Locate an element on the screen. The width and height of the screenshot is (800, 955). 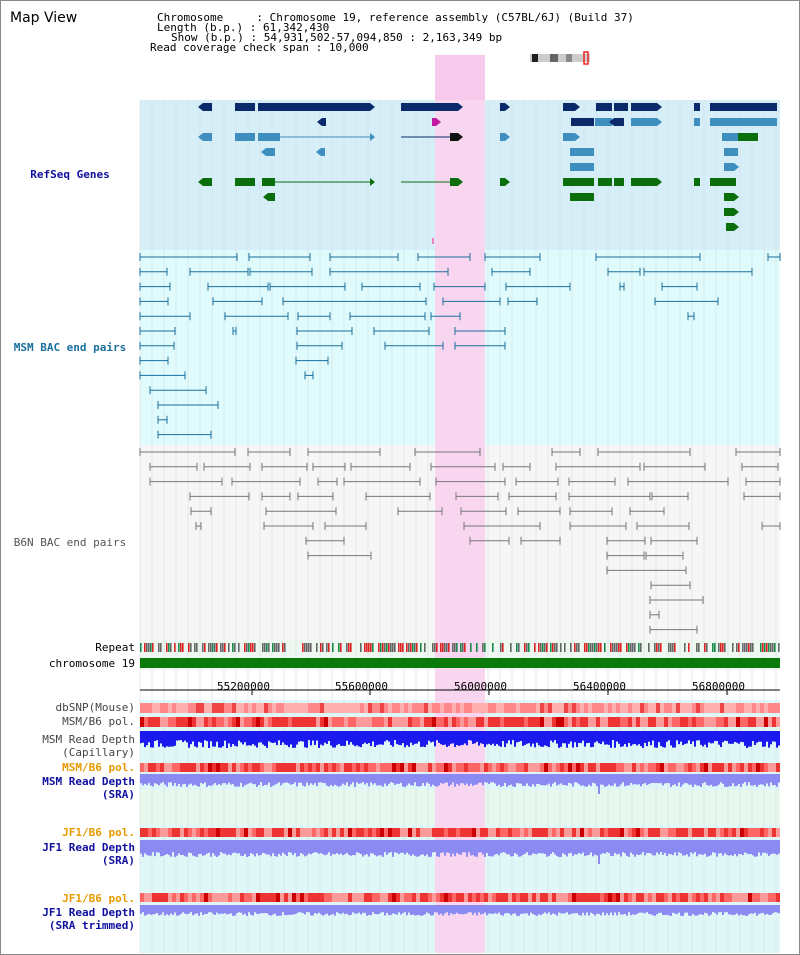
repeat-element is located at coordinates (153, 647).